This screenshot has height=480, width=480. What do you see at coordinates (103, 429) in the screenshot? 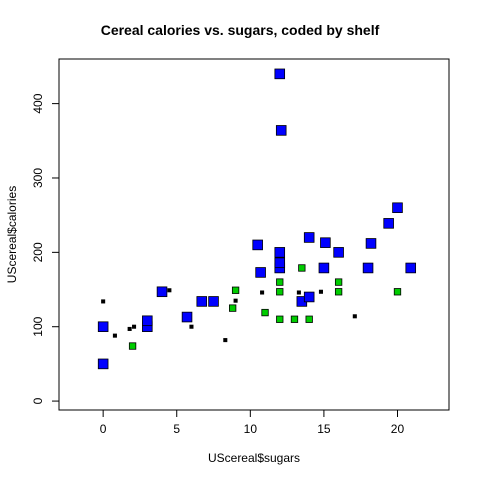
I see `x-tick-label: 0` at bounding box center [103, 429].